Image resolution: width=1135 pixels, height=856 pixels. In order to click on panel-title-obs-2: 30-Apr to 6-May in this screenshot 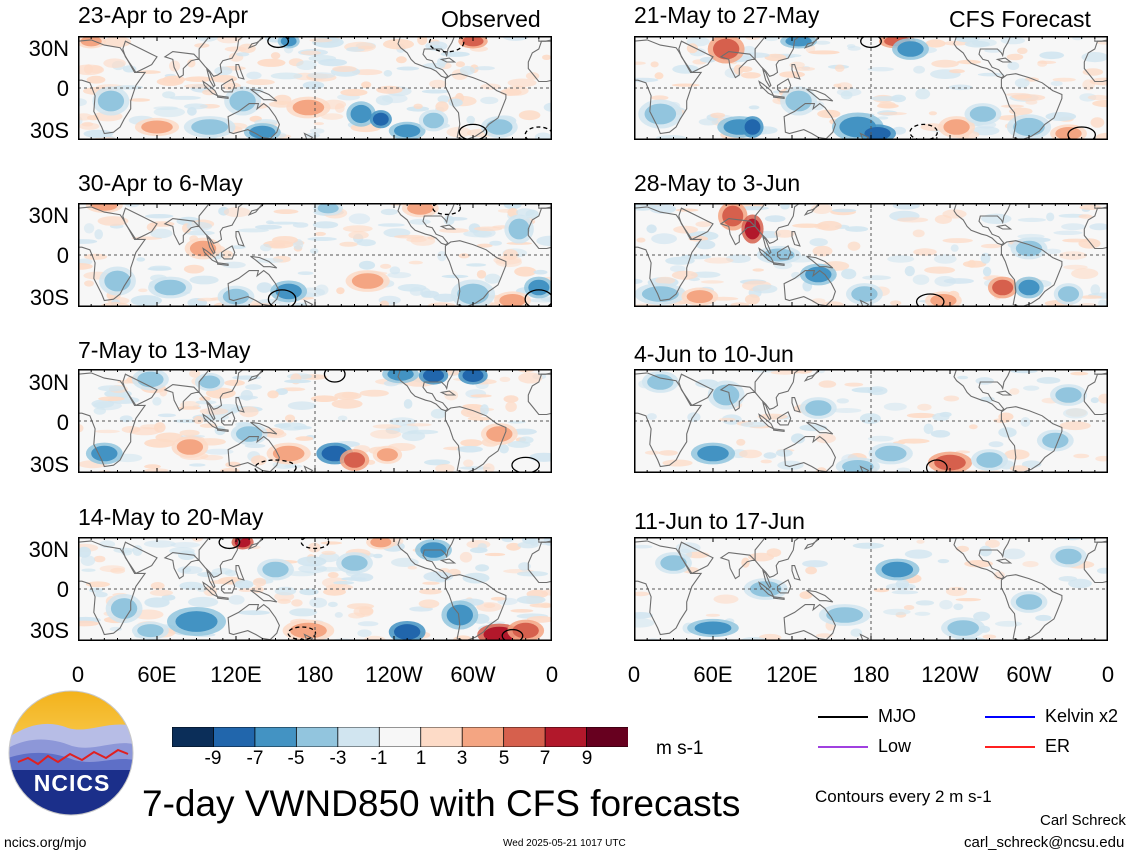, I will do `click(160, 183)`.